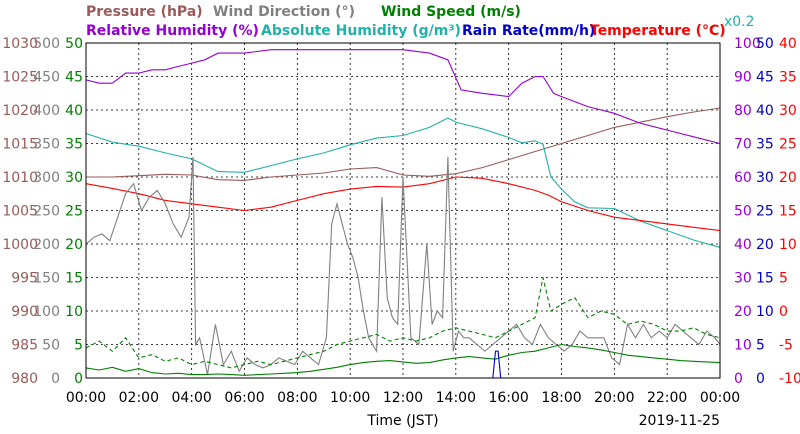  I want to click on y-tick-relative-humidity: 30, so click(743, 279).